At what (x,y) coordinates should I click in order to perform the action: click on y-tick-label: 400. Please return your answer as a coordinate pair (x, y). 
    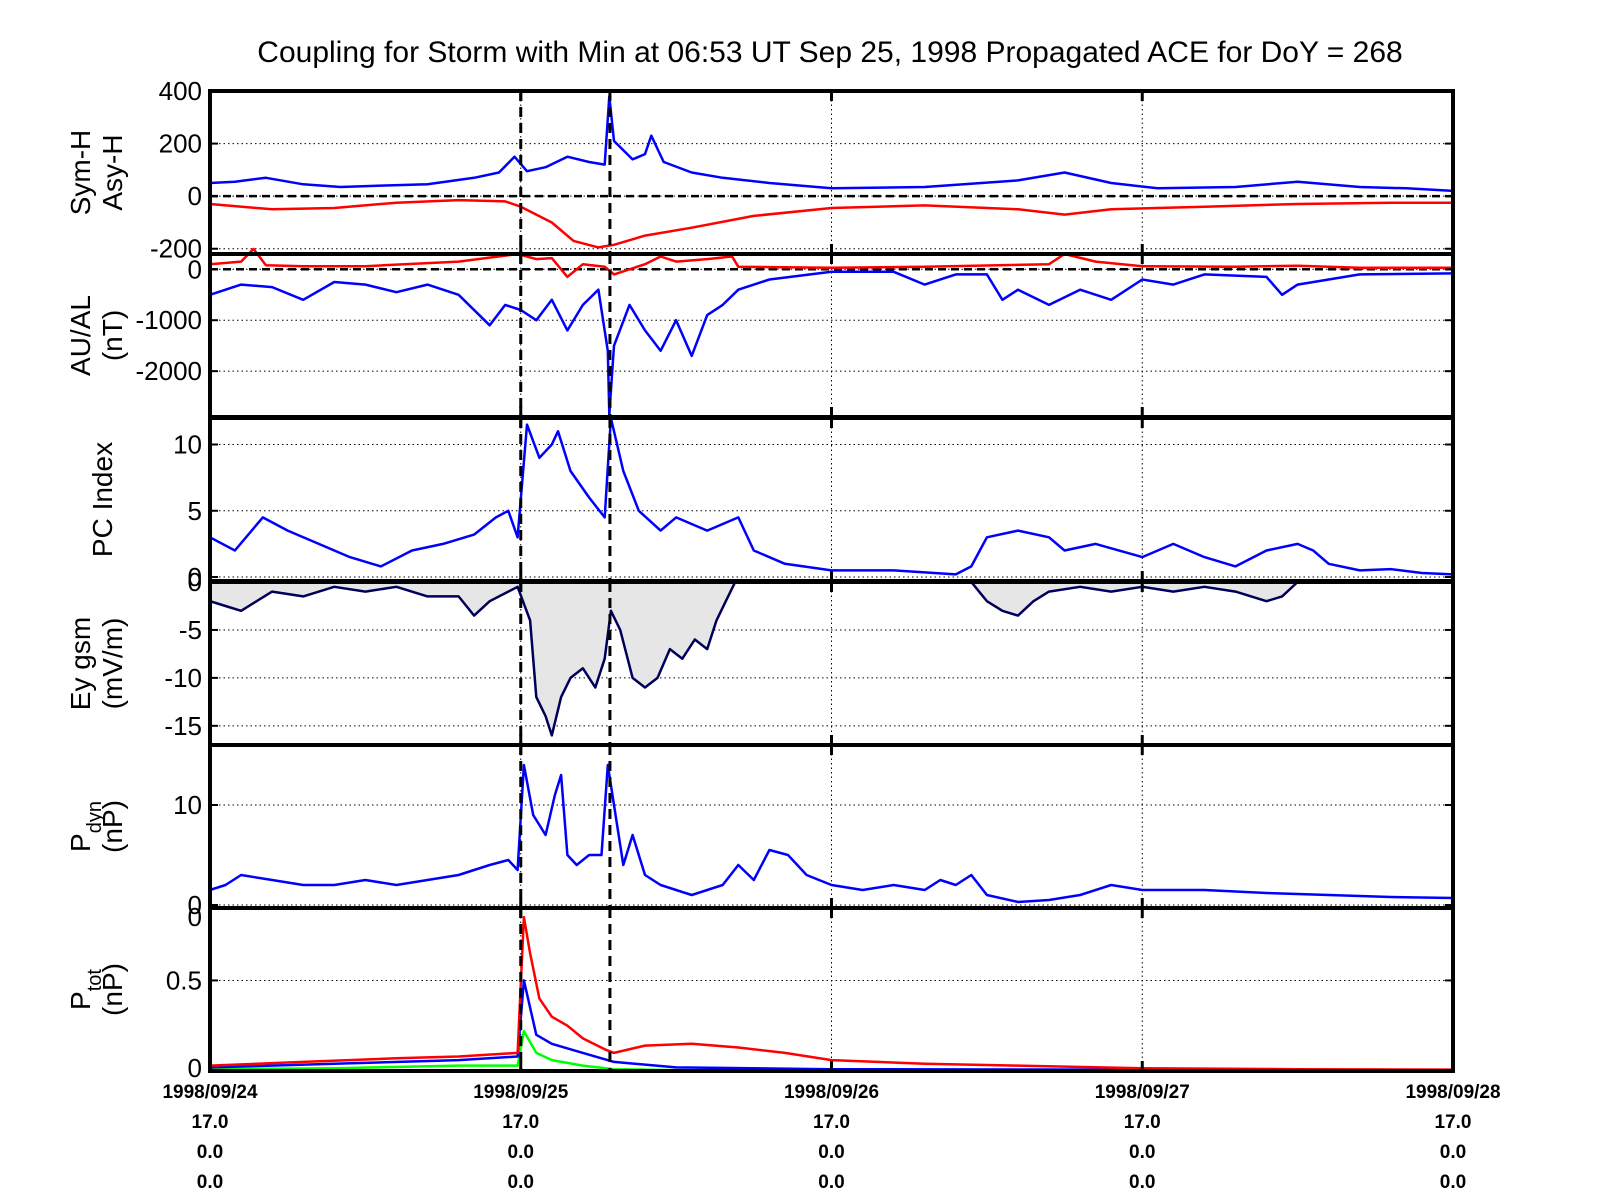
    Looking at the image, I should click on (180, 91).